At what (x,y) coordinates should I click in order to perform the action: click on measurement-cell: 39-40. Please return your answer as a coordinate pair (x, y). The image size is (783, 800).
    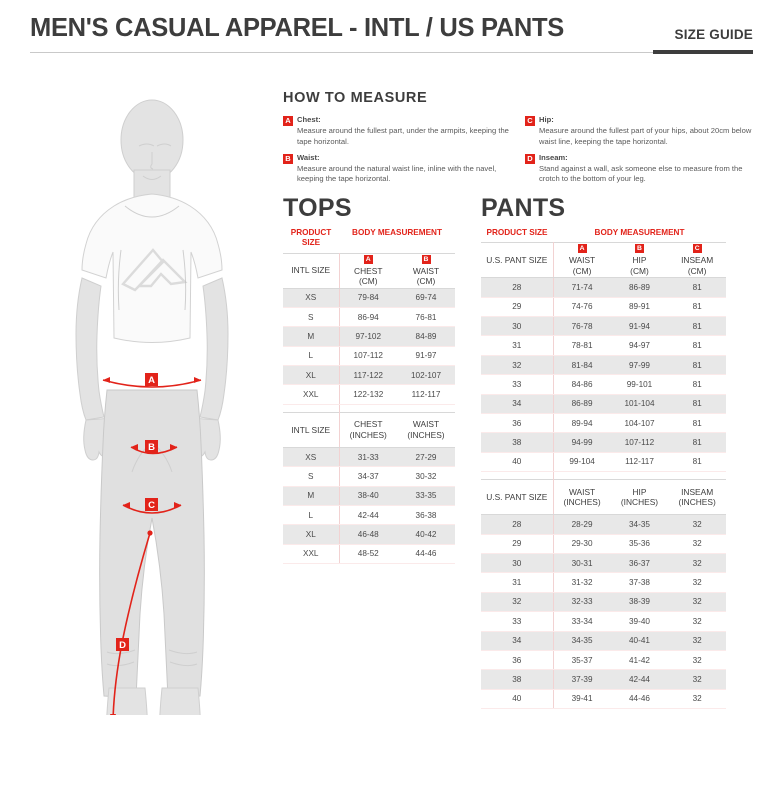
    Looking at the image, I should click on (639, 621).